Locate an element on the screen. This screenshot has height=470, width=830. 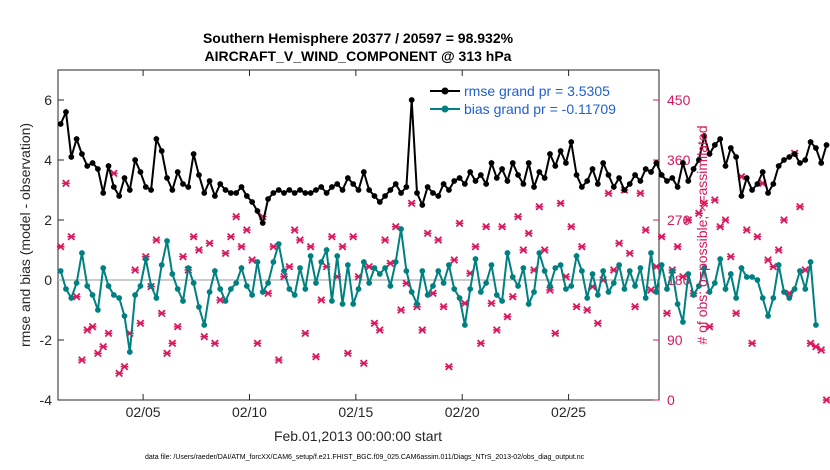
y-right-tick-label: 90 is located at coordinates (675, 340).